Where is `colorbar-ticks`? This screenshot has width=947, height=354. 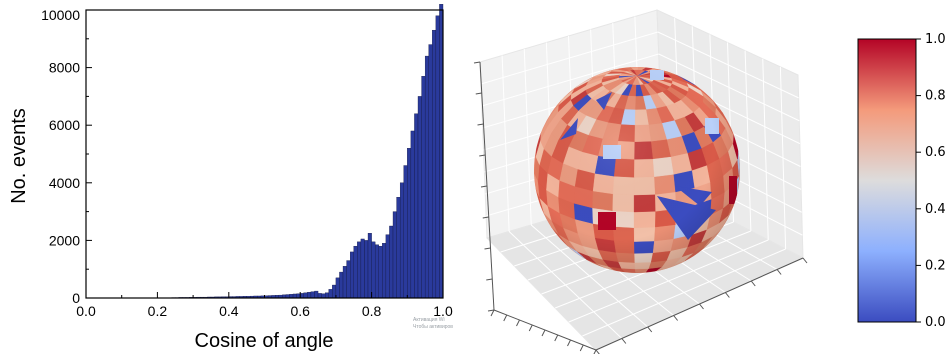 colorbar-ticks is located at coordinates (918, 180).